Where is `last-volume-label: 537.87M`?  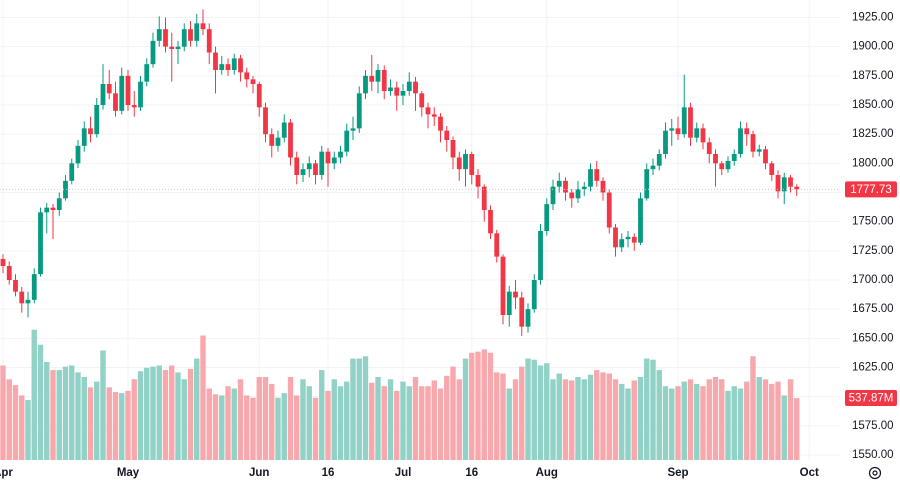 last-volume-label: 537.87M is located at coordinates (871, 399).